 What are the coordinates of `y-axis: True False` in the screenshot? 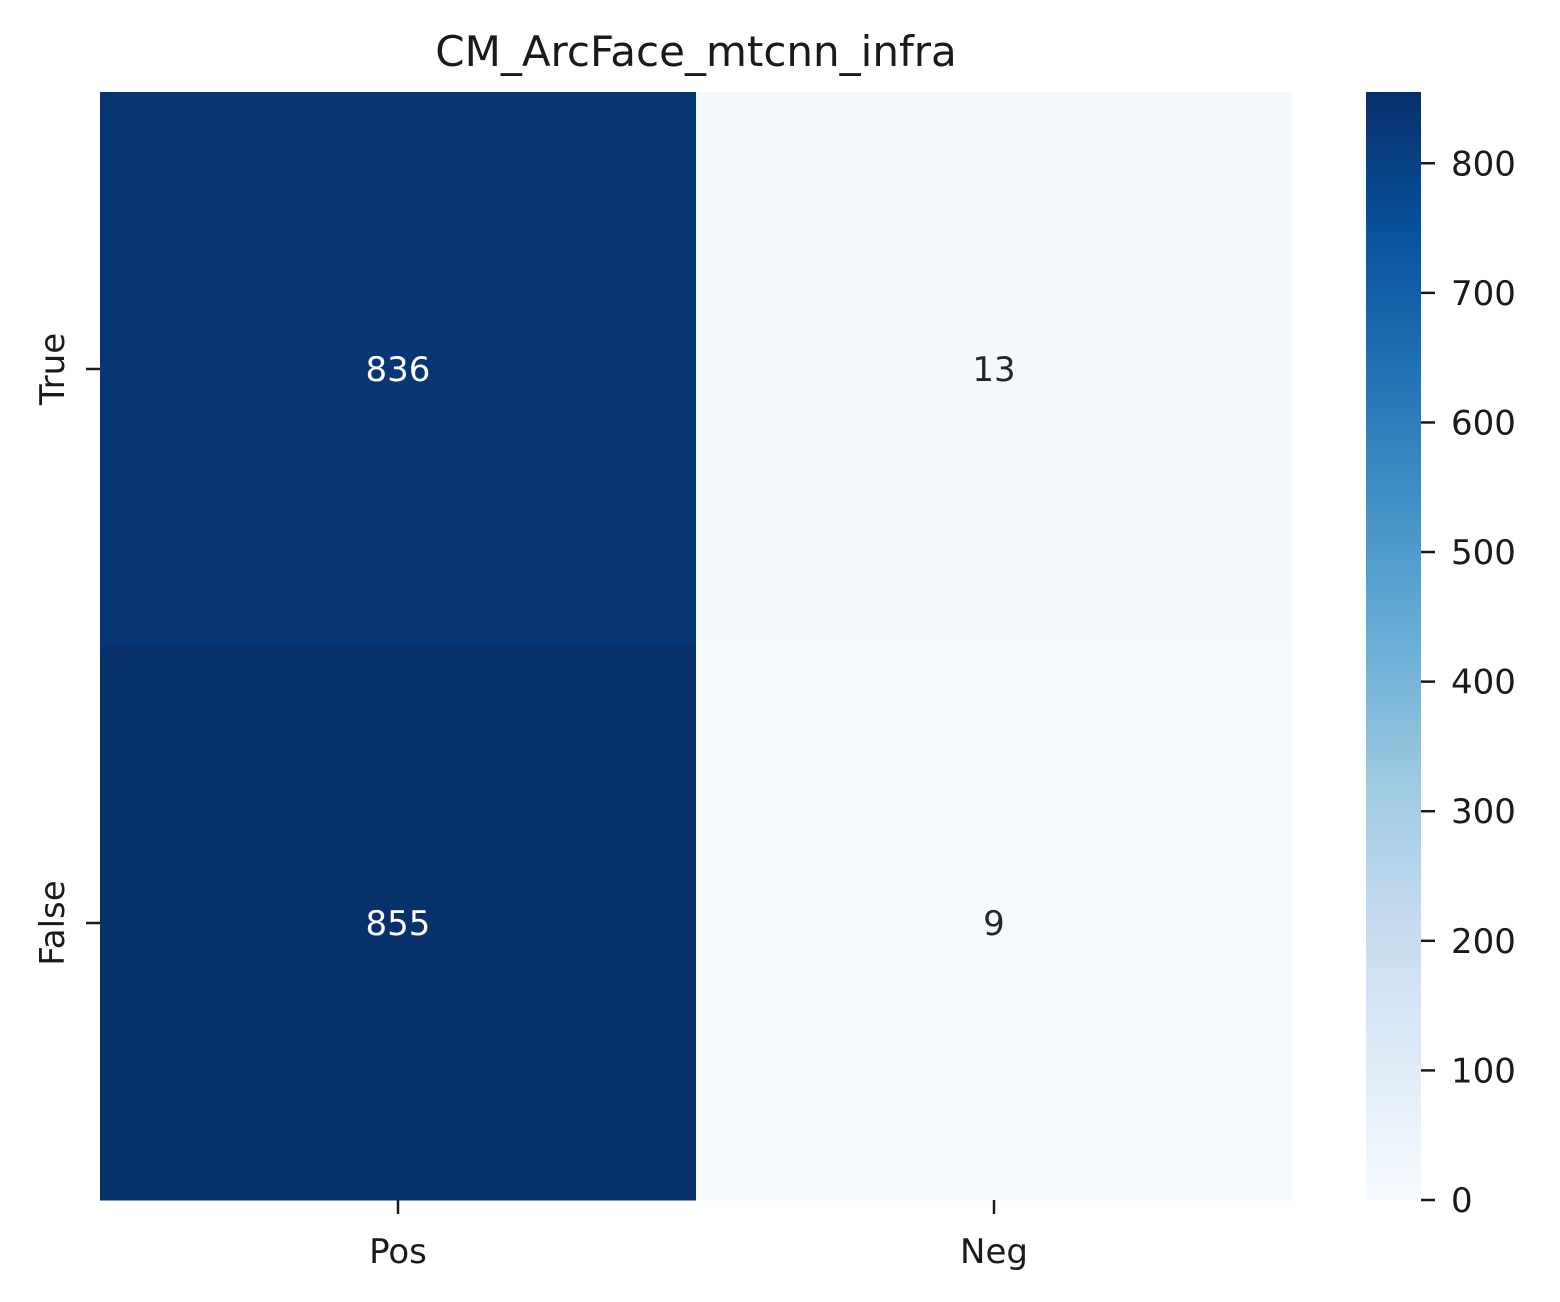 It's located at (66, 649).